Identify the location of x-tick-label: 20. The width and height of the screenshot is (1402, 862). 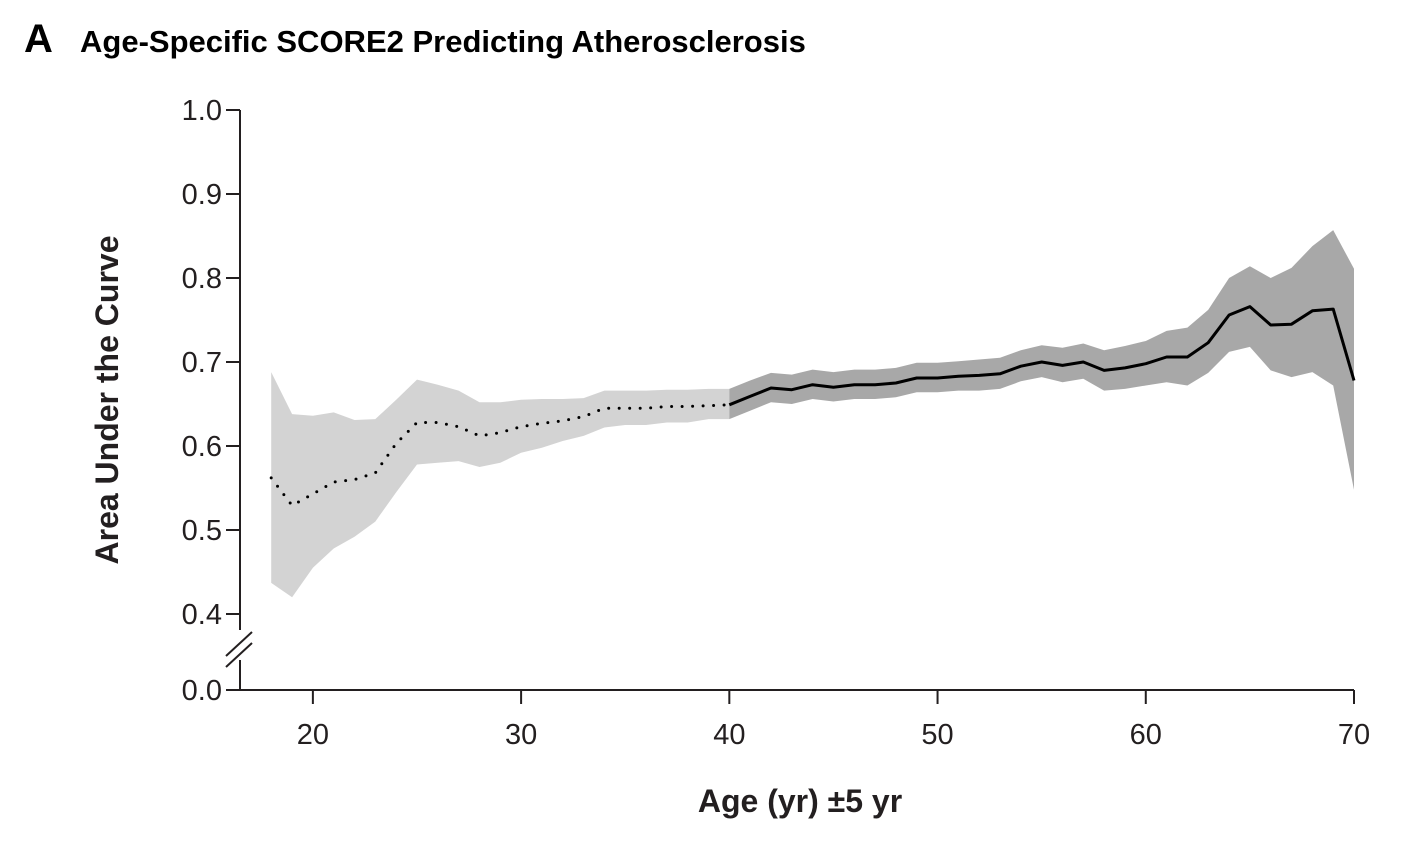
(313, 735).